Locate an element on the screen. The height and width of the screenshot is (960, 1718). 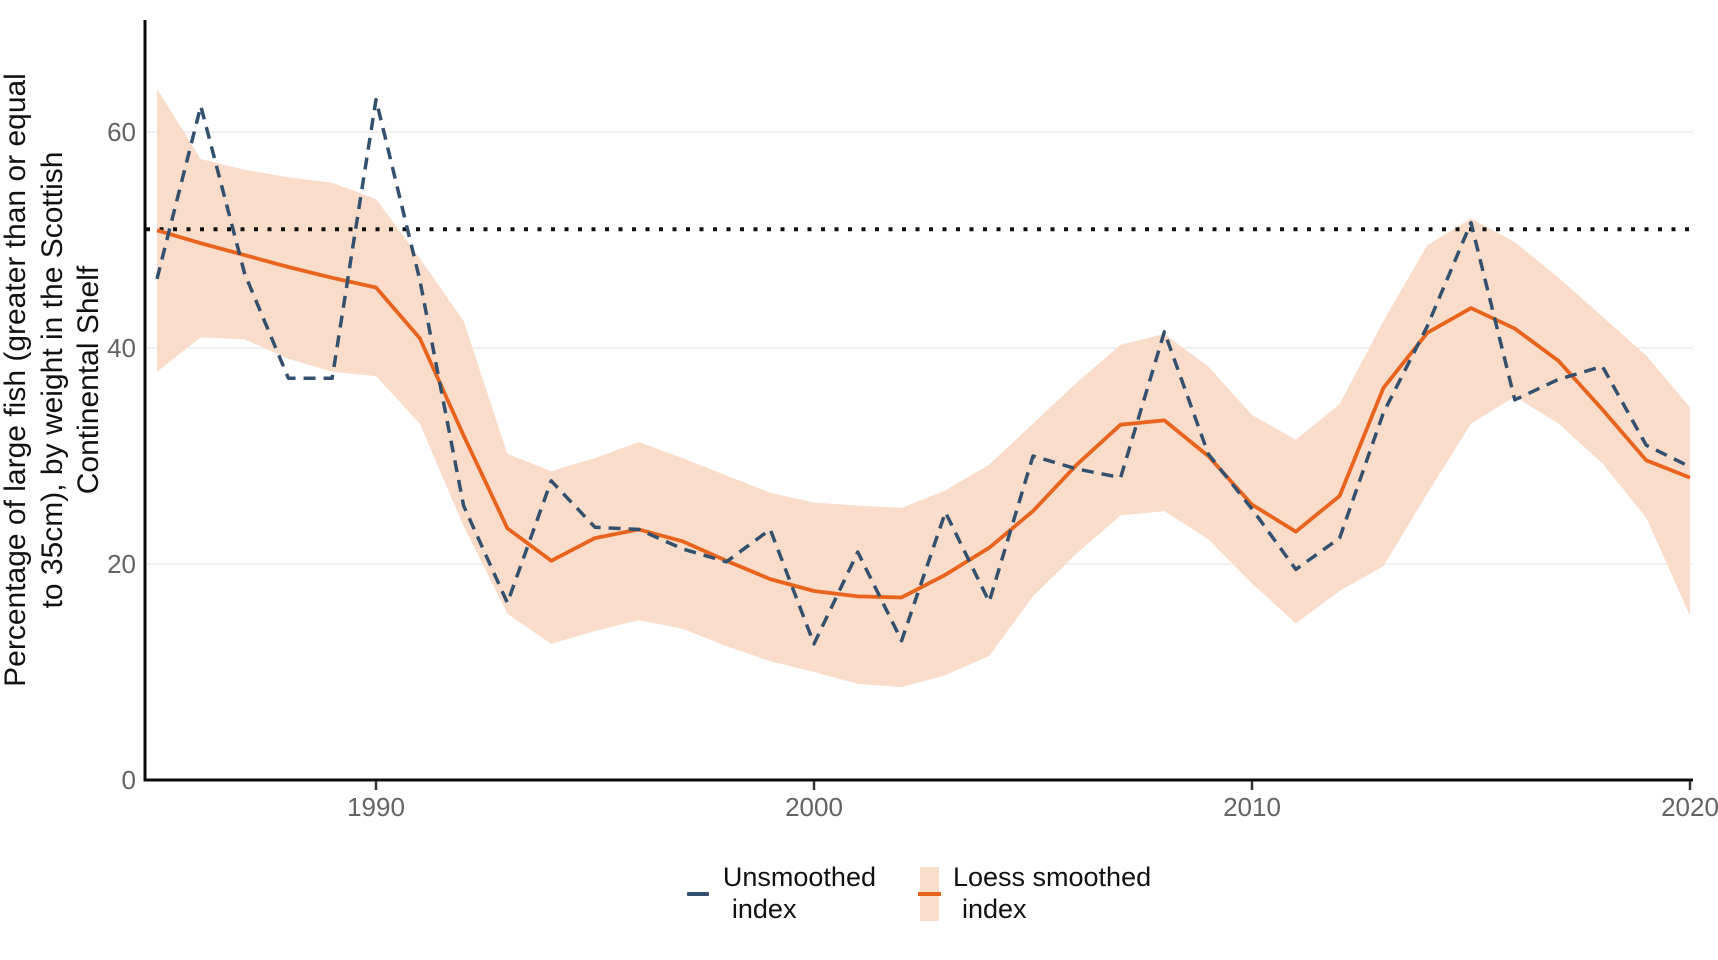
legend-item-unsmoothed: Unsmoothed index is located at coordinates (781, 894).